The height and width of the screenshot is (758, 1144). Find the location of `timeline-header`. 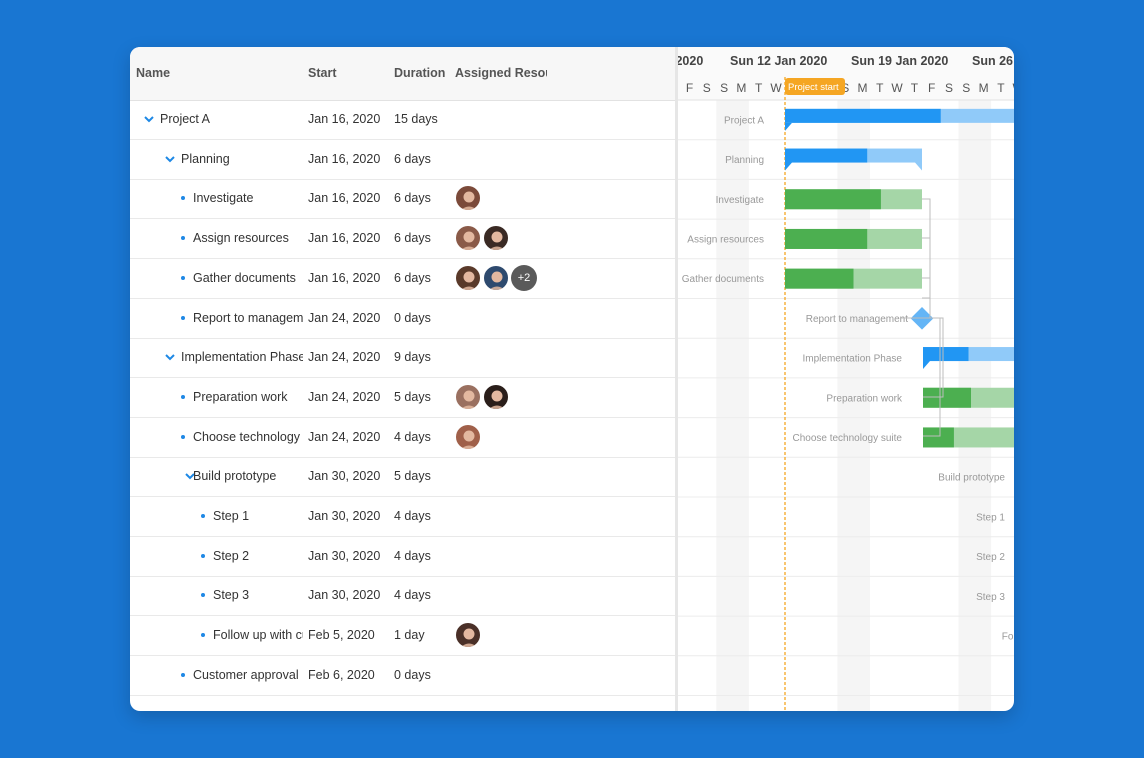

timeline-header is located at coordinates (846, 73).